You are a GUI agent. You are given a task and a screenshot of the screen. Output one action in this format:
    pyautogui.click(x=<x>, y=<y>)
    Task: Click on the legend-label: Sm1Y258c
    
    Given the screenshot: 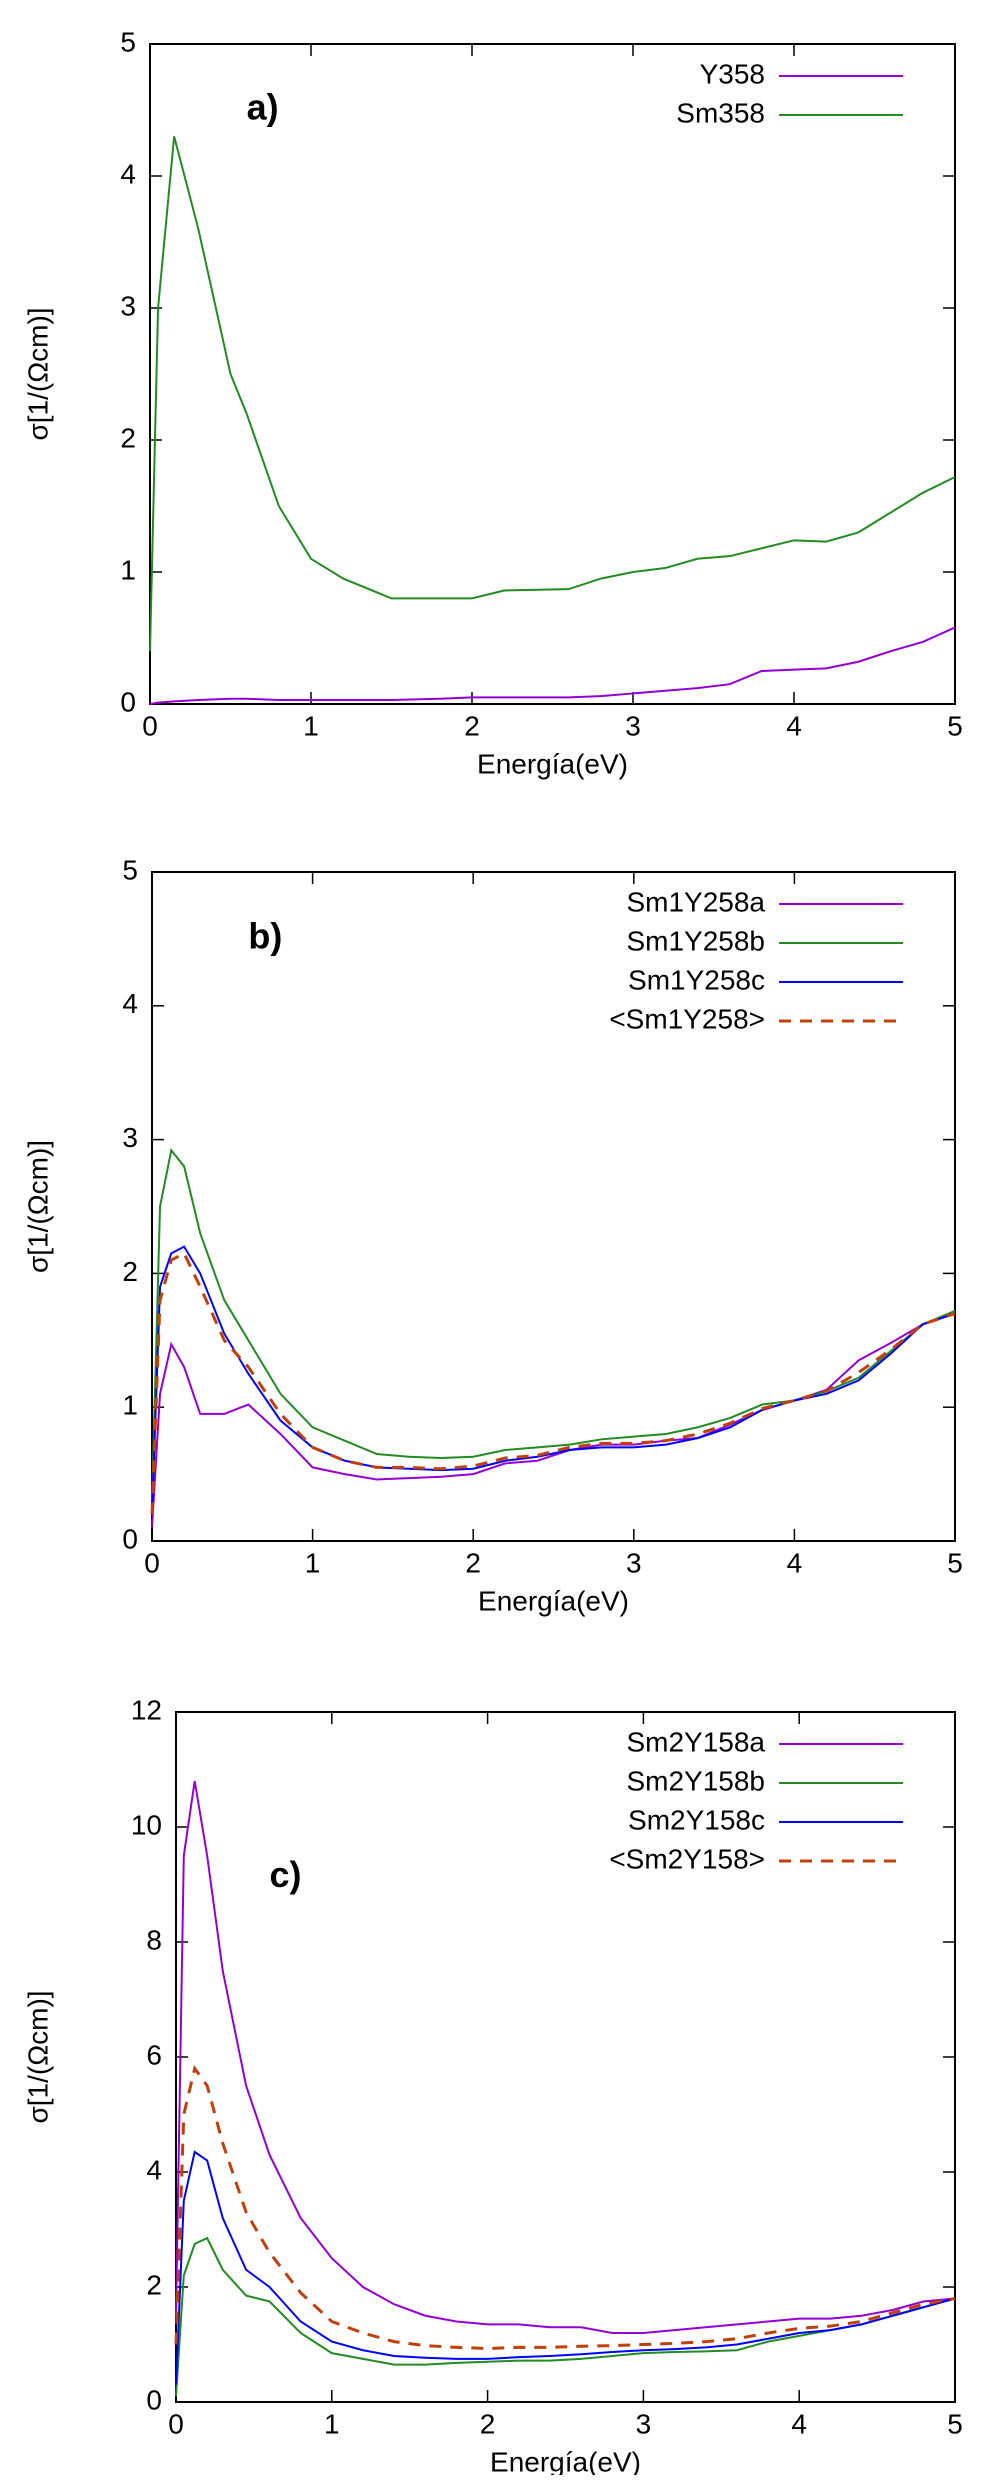 What is the action you would take?
    pyautogui.click(x=696, y=979)
    